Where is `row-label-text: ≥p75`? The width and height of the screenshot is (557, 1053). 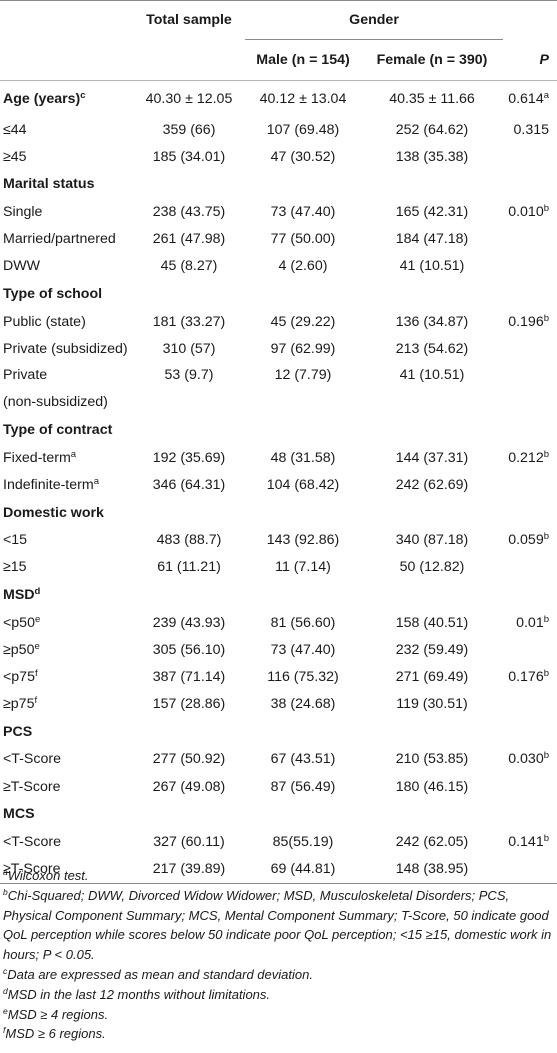
row-label-text: ≥p75 is located at coordinates (19, 704).